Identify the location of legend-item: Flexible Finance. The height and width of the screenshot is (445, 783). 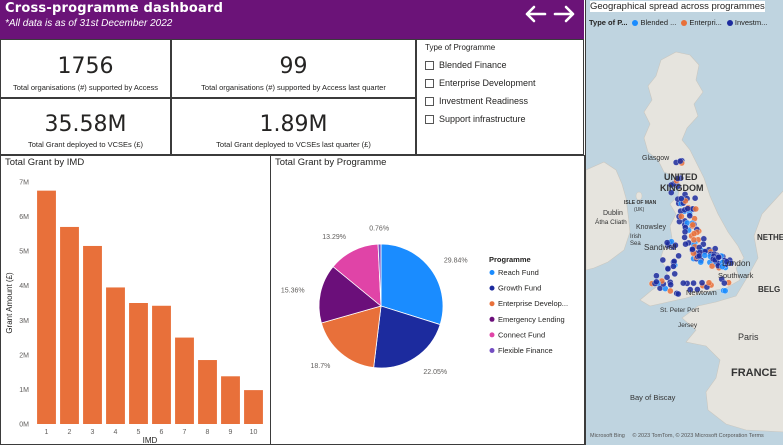
(525, 350).